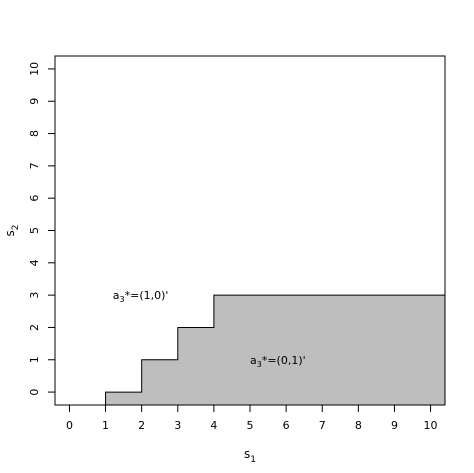 This screenshot has width=474, height=473. Describe the element at coordinates (34, 101) in the screenshot. I see `y-tick-label: 9` at that location.